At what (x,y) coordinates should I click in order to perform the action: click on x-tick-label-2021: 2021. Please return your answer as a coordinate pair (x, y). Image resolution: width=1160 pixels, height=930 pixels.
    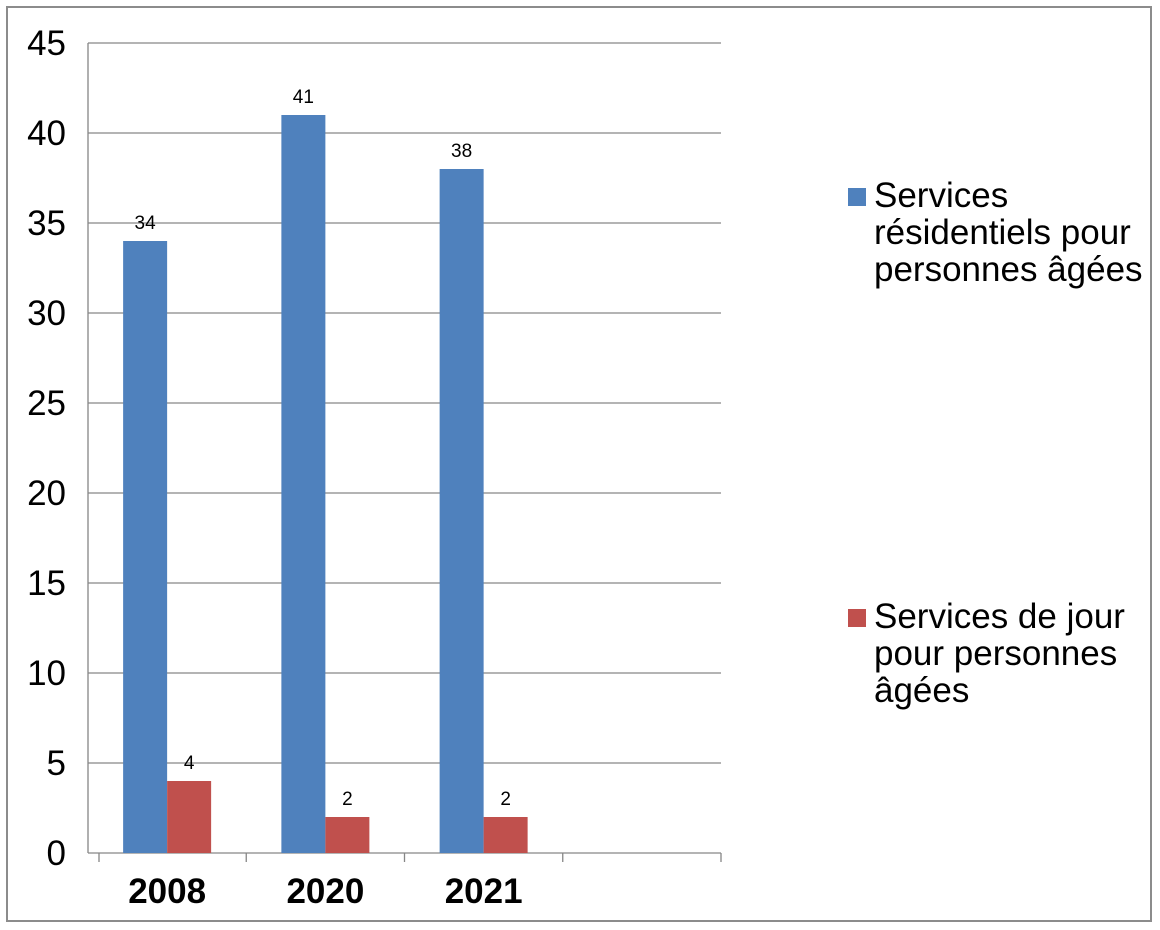
    Looking at the image, I should click on (484, 891).